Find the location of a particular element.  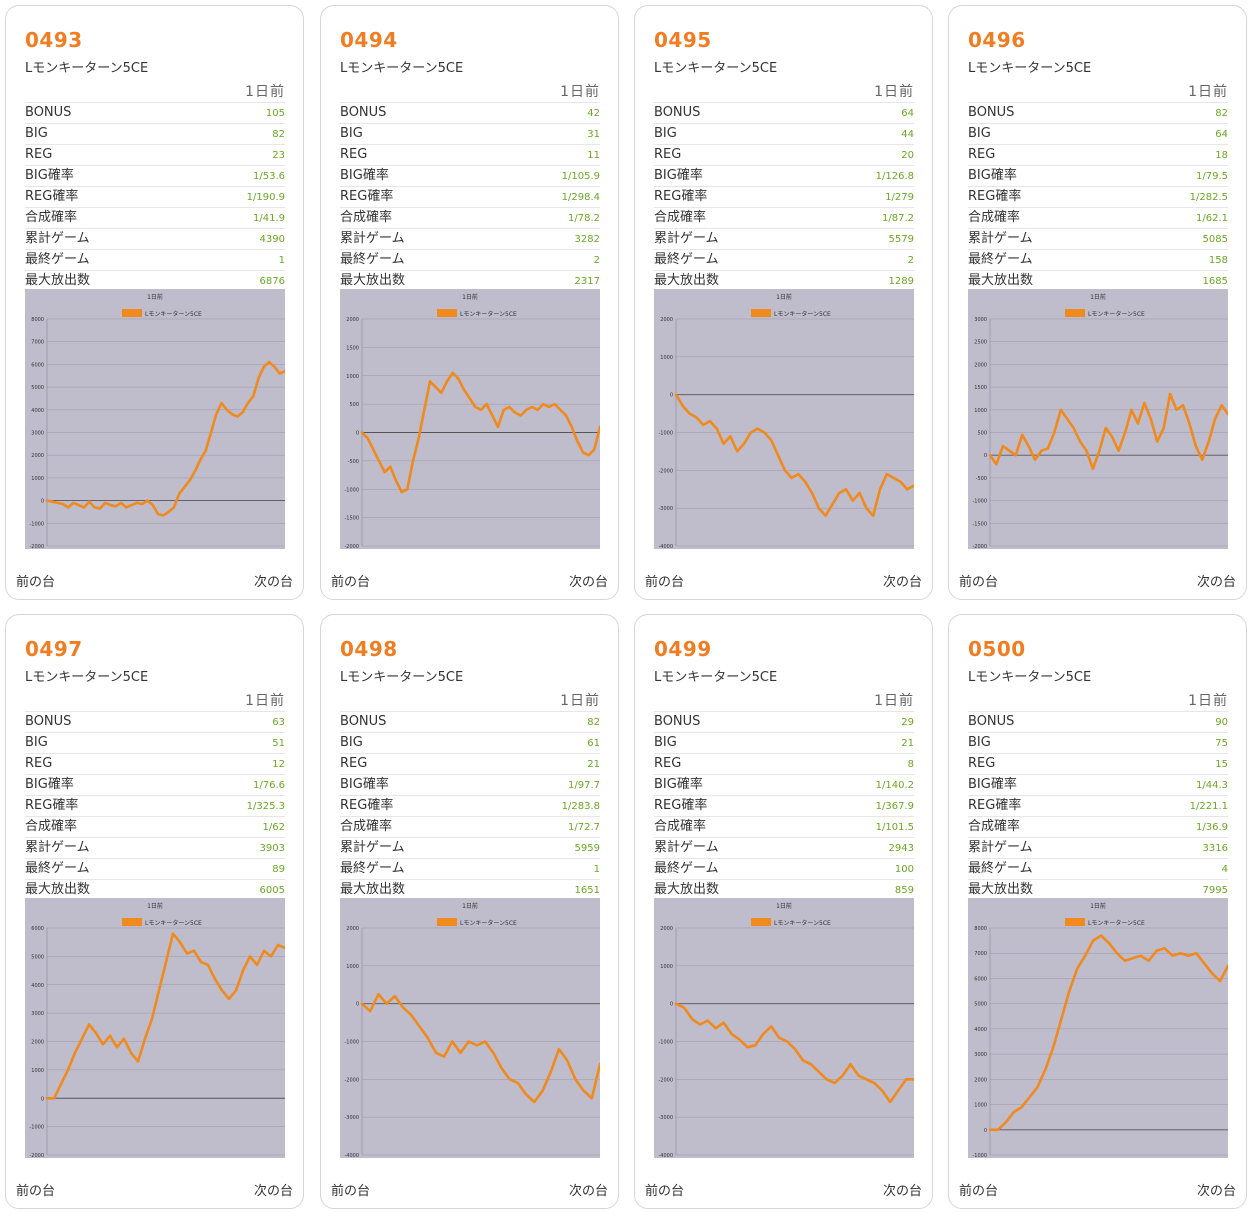

stat-label: BIG is located at coordinates (665, 133).